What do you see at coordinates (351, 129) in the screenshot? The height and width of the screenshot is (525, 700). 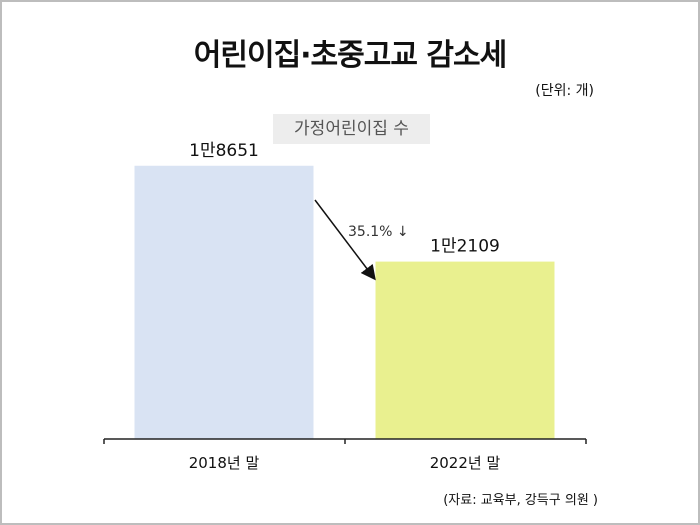 I see `chart-subtitle: 가정어린이집 수` at bounding box center [351, 129].